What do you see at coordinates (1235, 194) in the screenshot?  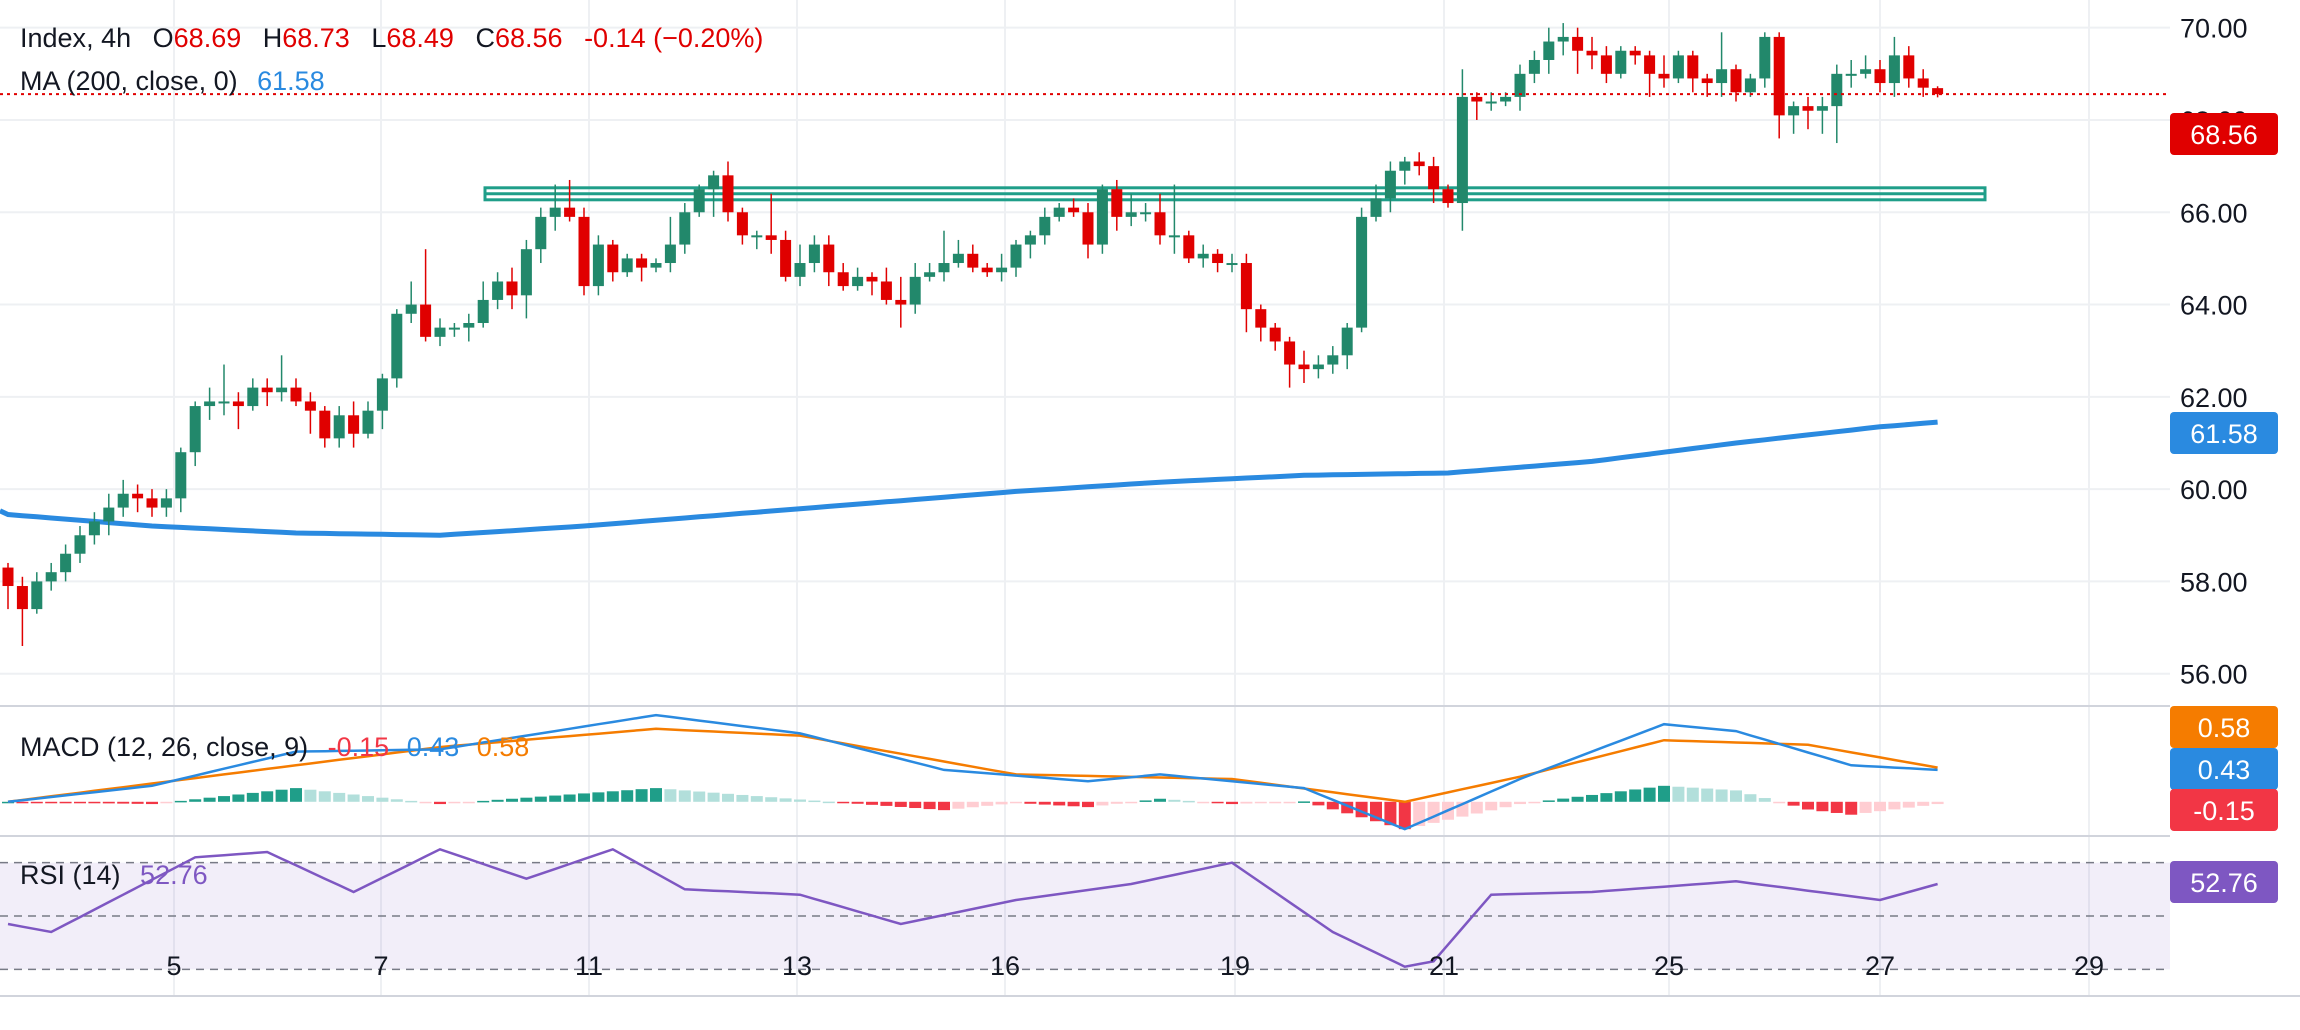 I see `resistance-level` at bounding box center [1235, 194].